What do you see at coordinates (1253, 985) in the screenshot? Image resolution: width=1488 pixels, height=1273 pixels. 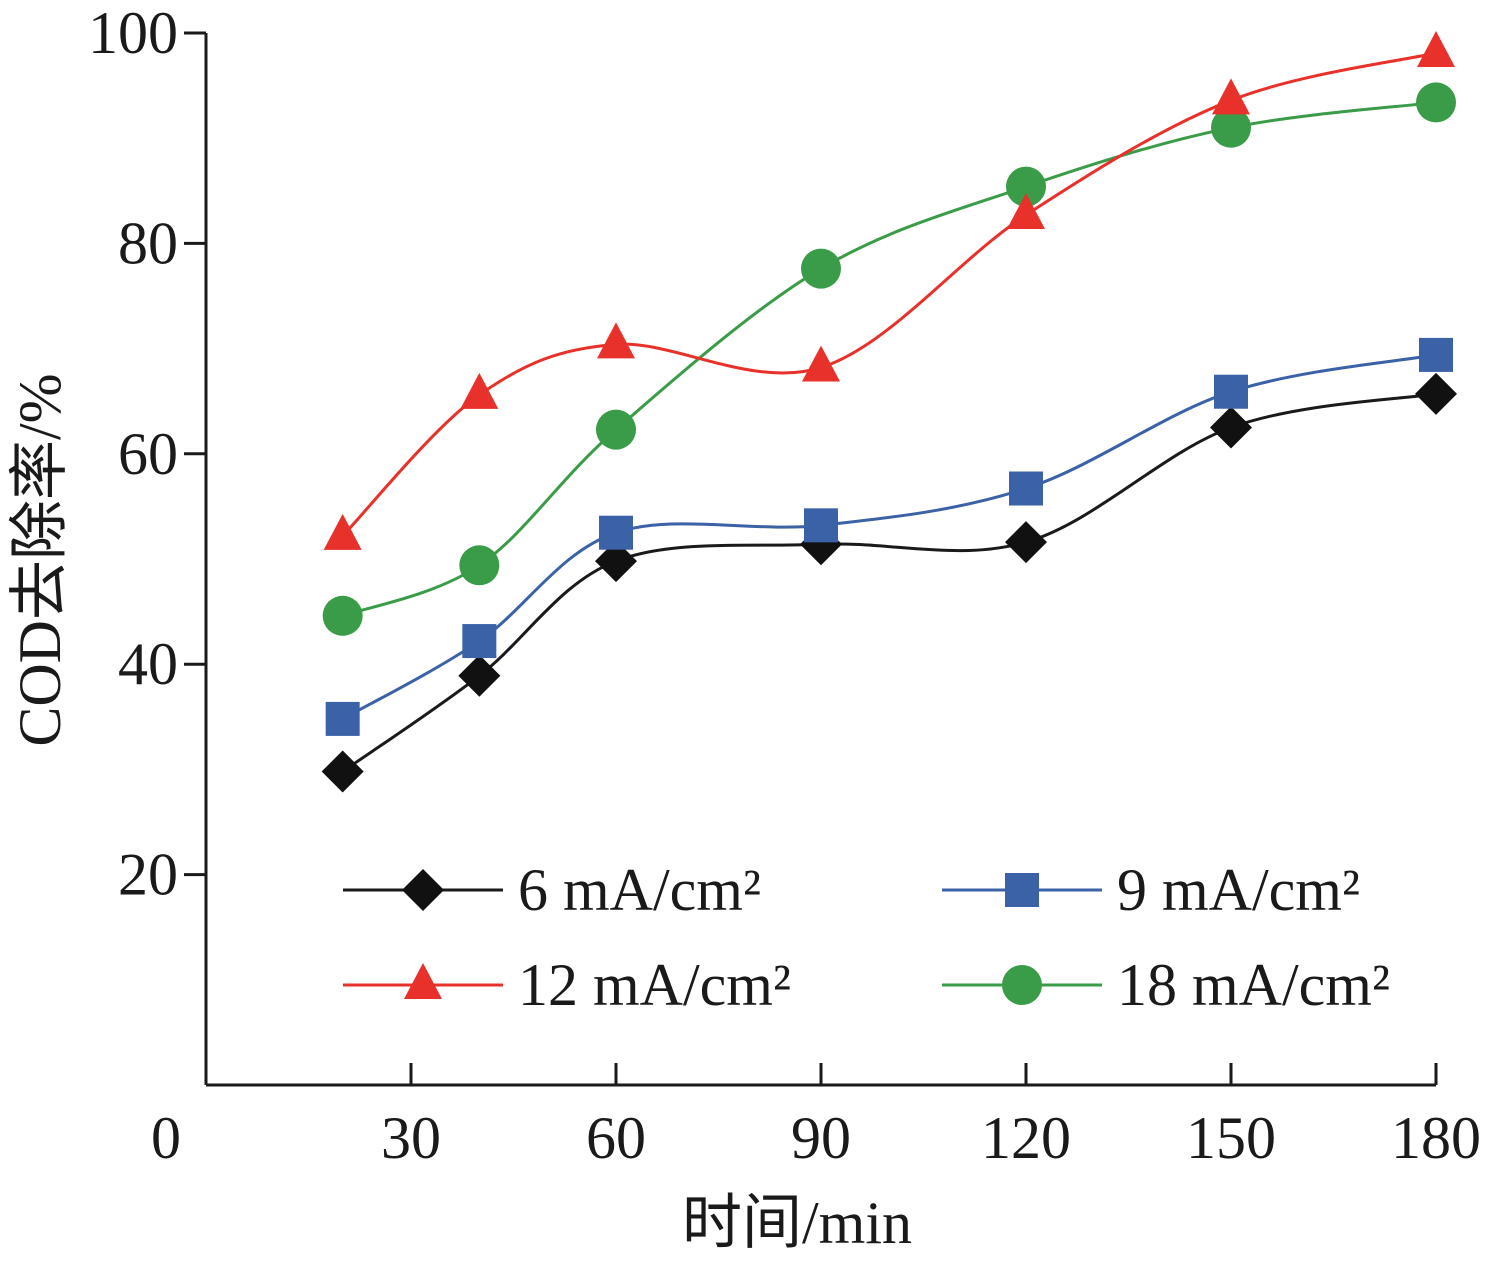 I see `legend-label: 18 mA/cm²` at bounding box center [1253, 985].